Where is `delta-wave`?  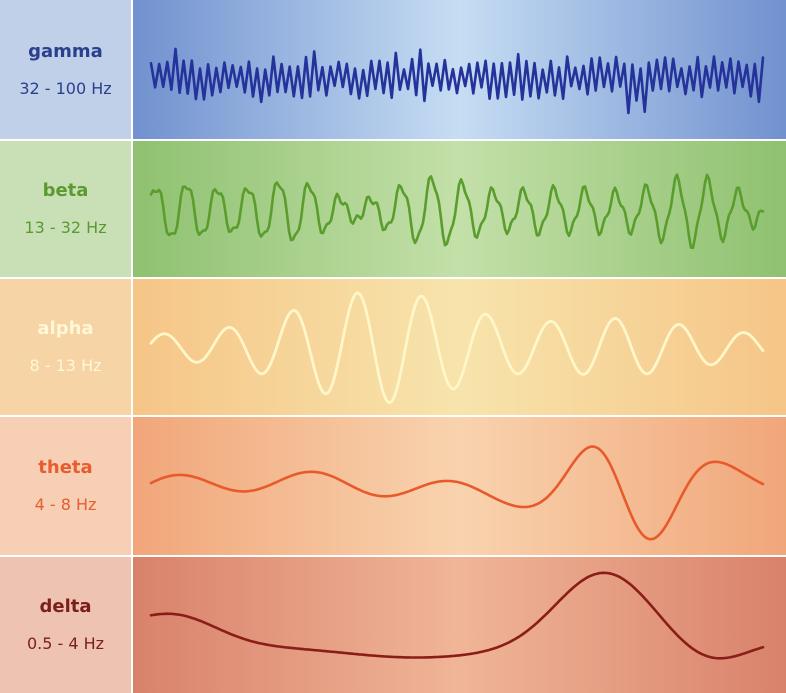
delta-wave is located at coordinates (457, 615).